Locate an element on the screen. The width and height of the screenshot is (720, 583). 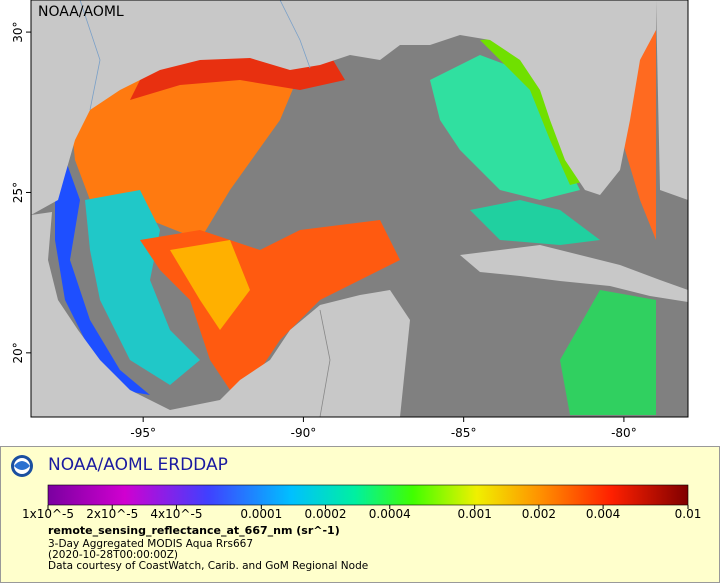
x-tick-label: -95° is located at coordinates (143, 433).